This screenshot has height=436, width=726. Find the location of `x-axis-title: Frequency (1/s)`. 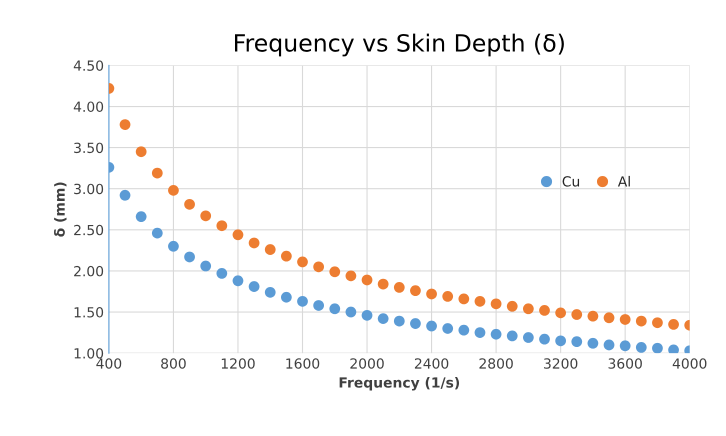

x-axis-title: Frequency (1/s) is located at coordinates (400, 384).